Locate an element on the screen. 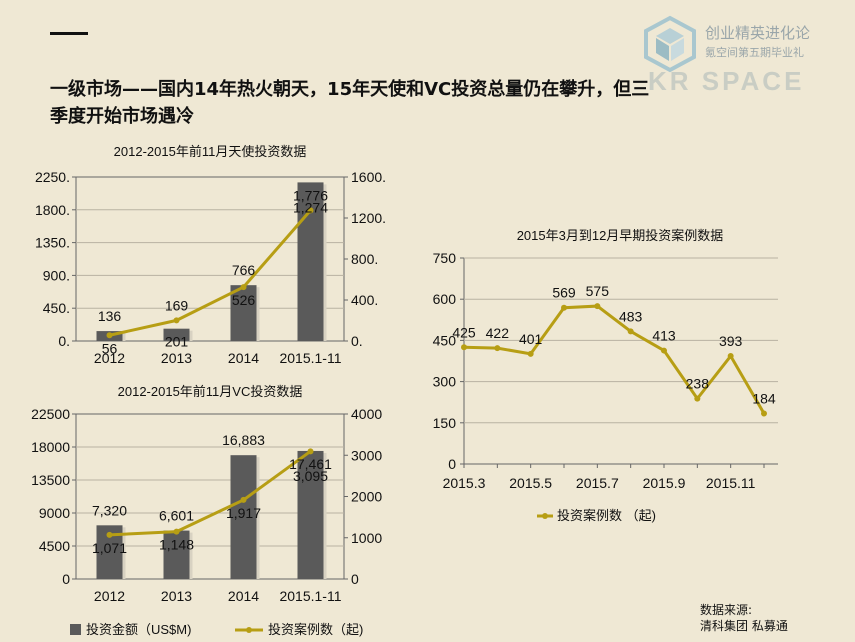 The height and width of the screenshot is (642, 855). data-source: 数据来源: 清科集团 私募通 is located at coordinates (744, 618).